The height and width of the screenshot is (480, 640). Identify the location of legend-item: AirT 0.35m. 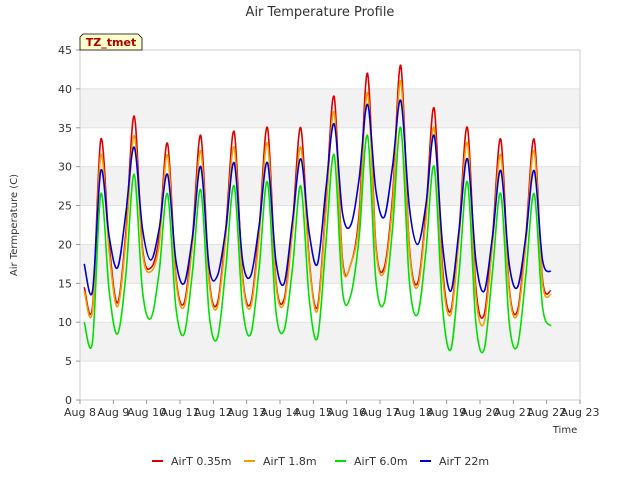
(192, 461).